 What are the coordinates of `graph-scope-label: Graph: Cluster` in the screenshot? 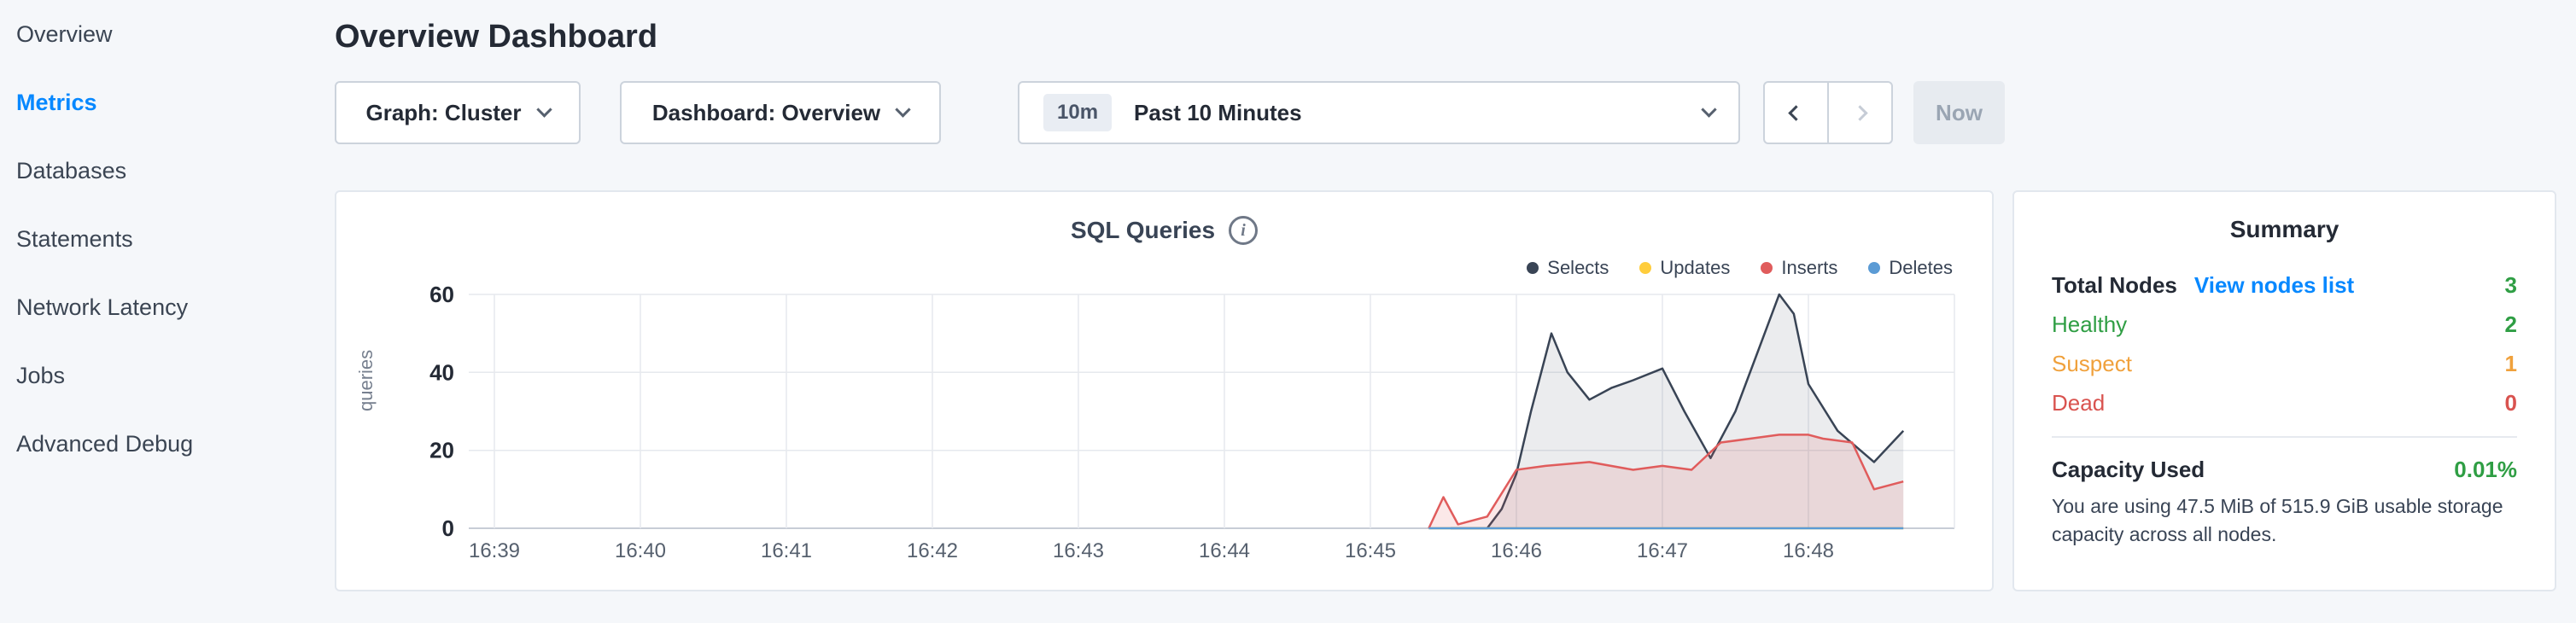 It's located at (444, 112).